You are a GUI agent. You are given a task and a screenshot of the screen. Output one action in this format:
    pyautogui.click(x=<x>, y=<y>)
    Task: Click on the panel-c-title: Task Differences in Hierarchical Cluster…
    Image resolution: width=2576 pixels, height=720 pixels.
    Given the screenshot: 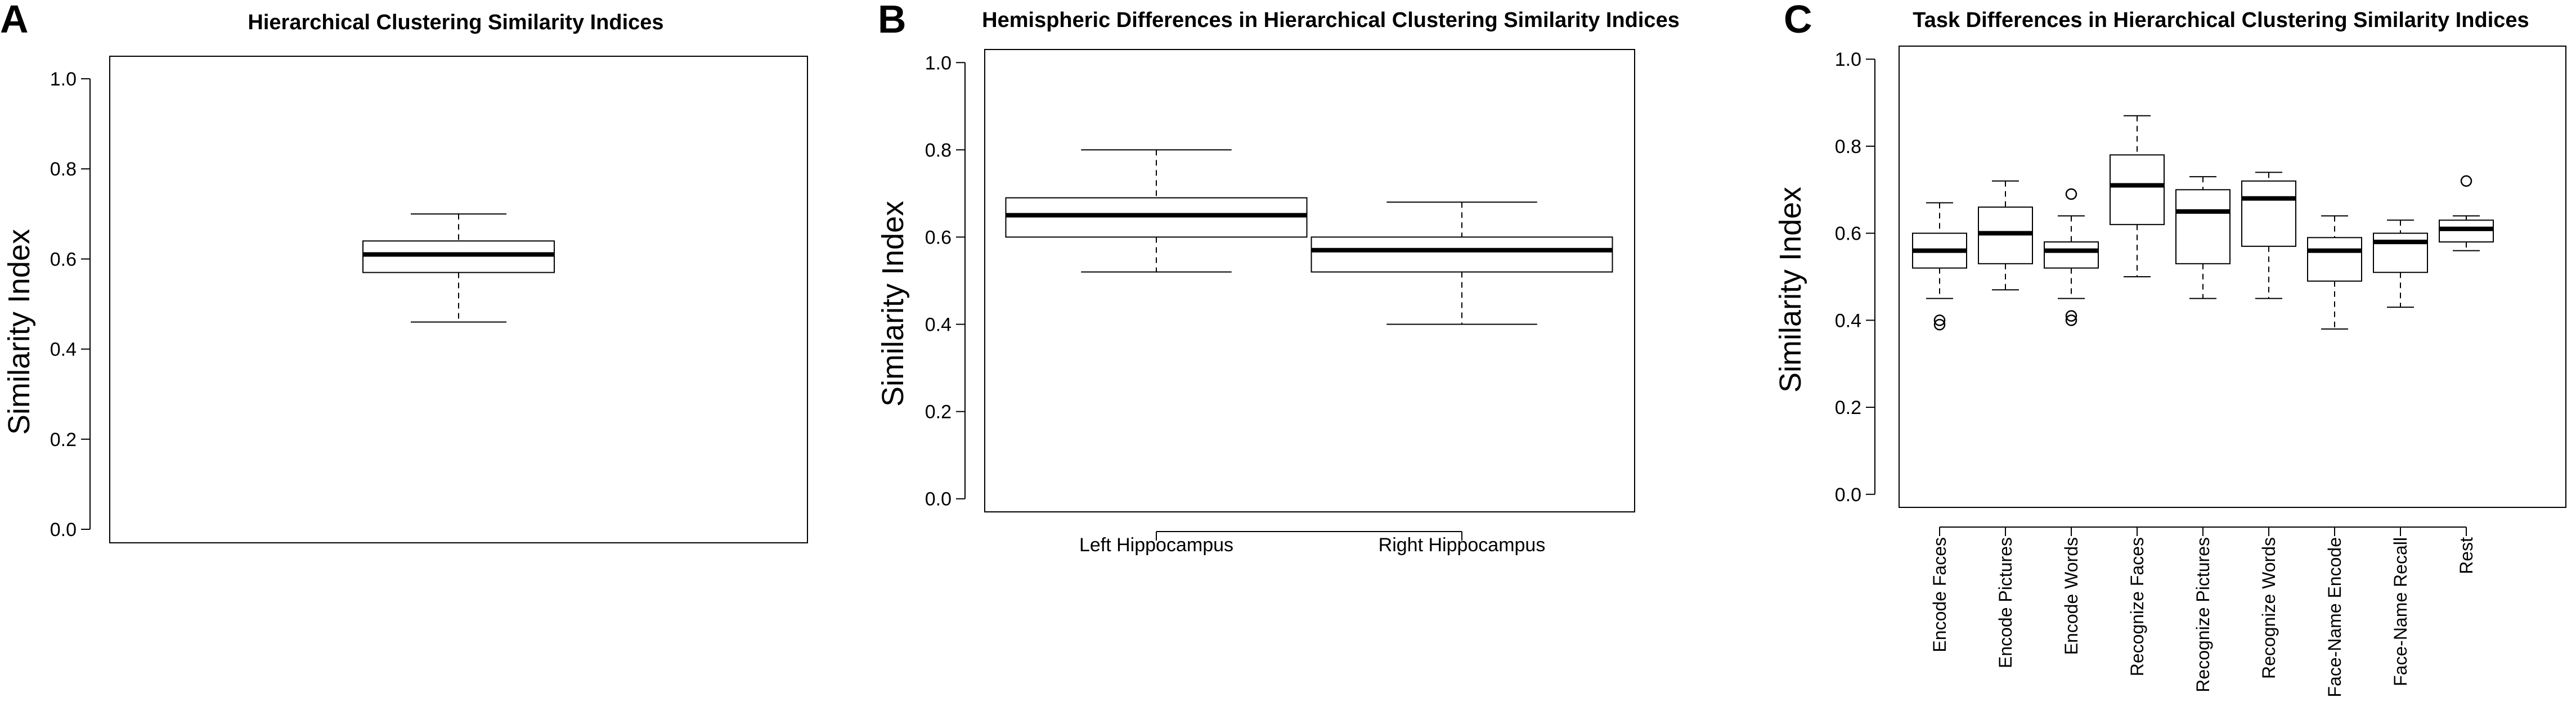 What is the action you would take?
    pyautogui.click(x=2221, y=20)
    